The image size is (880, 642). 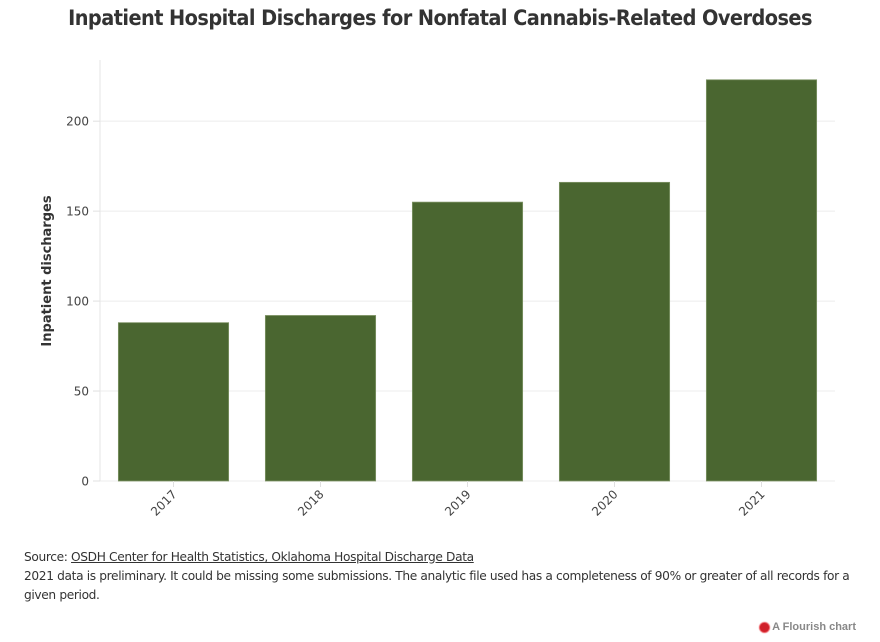 What do you see at coordinates (77, 212) in the screenshot?
I see `y-tick-label: 150` at bounding box center [77, 212].